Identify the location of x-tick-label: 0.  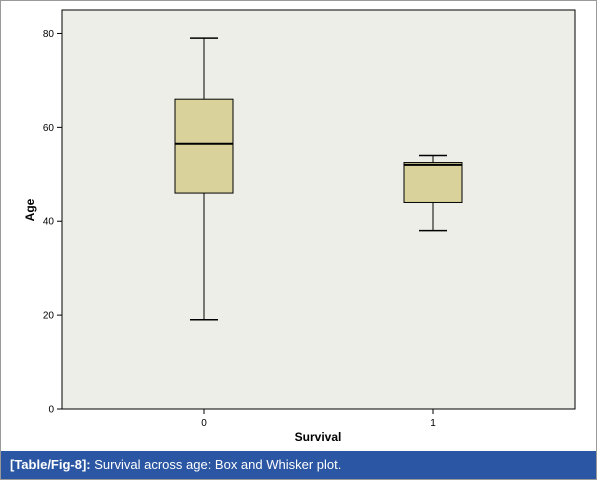
(204, 423).